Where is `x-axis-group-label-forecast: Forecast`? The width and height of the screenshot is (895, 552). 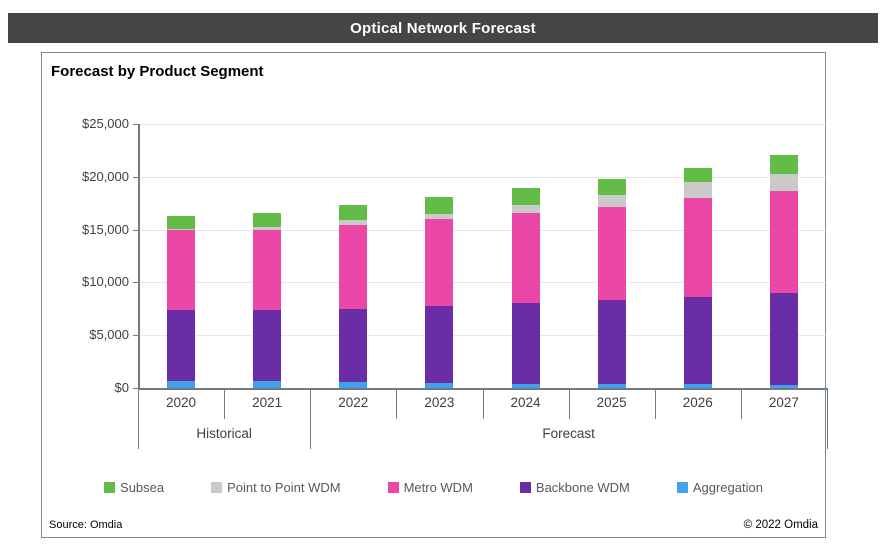
x-axis-group-label-forecast: Forecast is located at coordinates (568, 433).